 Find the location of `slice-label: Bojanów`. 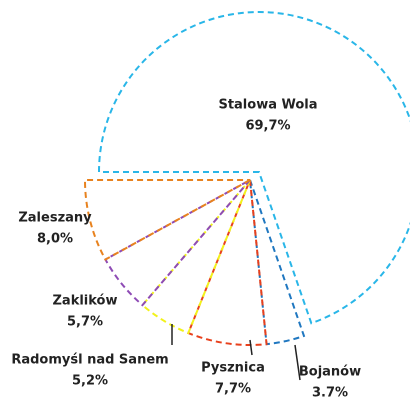

slice-label: Bojanów is located at coordinates (330, 372).